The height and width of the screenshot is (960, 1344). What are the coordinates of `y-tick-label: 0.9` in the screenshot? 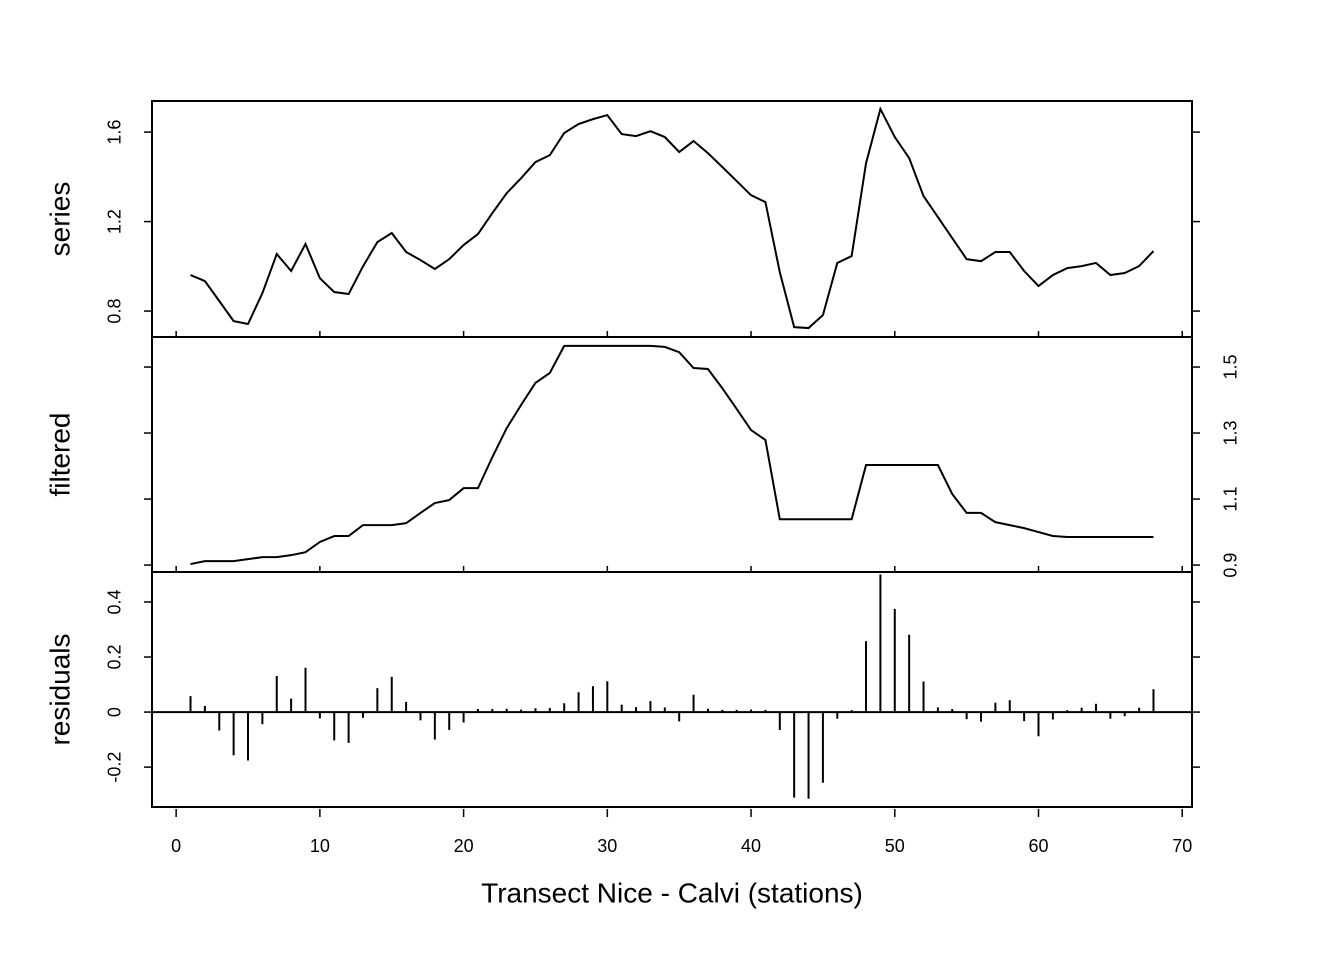 It's located at (1231, 565).